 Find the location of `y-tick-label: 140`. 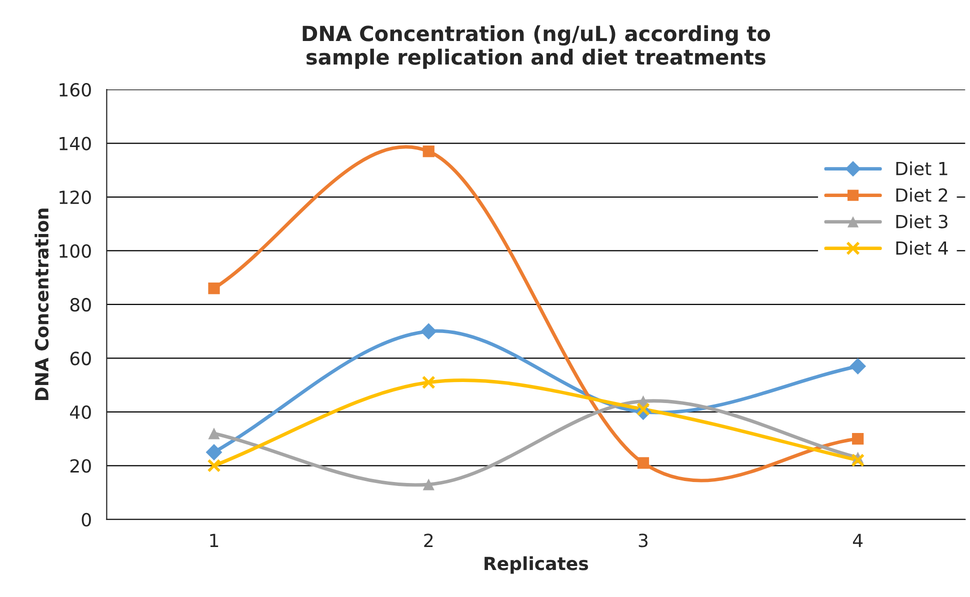

y-tick-label: 140 is located at coordinates (75, 143).